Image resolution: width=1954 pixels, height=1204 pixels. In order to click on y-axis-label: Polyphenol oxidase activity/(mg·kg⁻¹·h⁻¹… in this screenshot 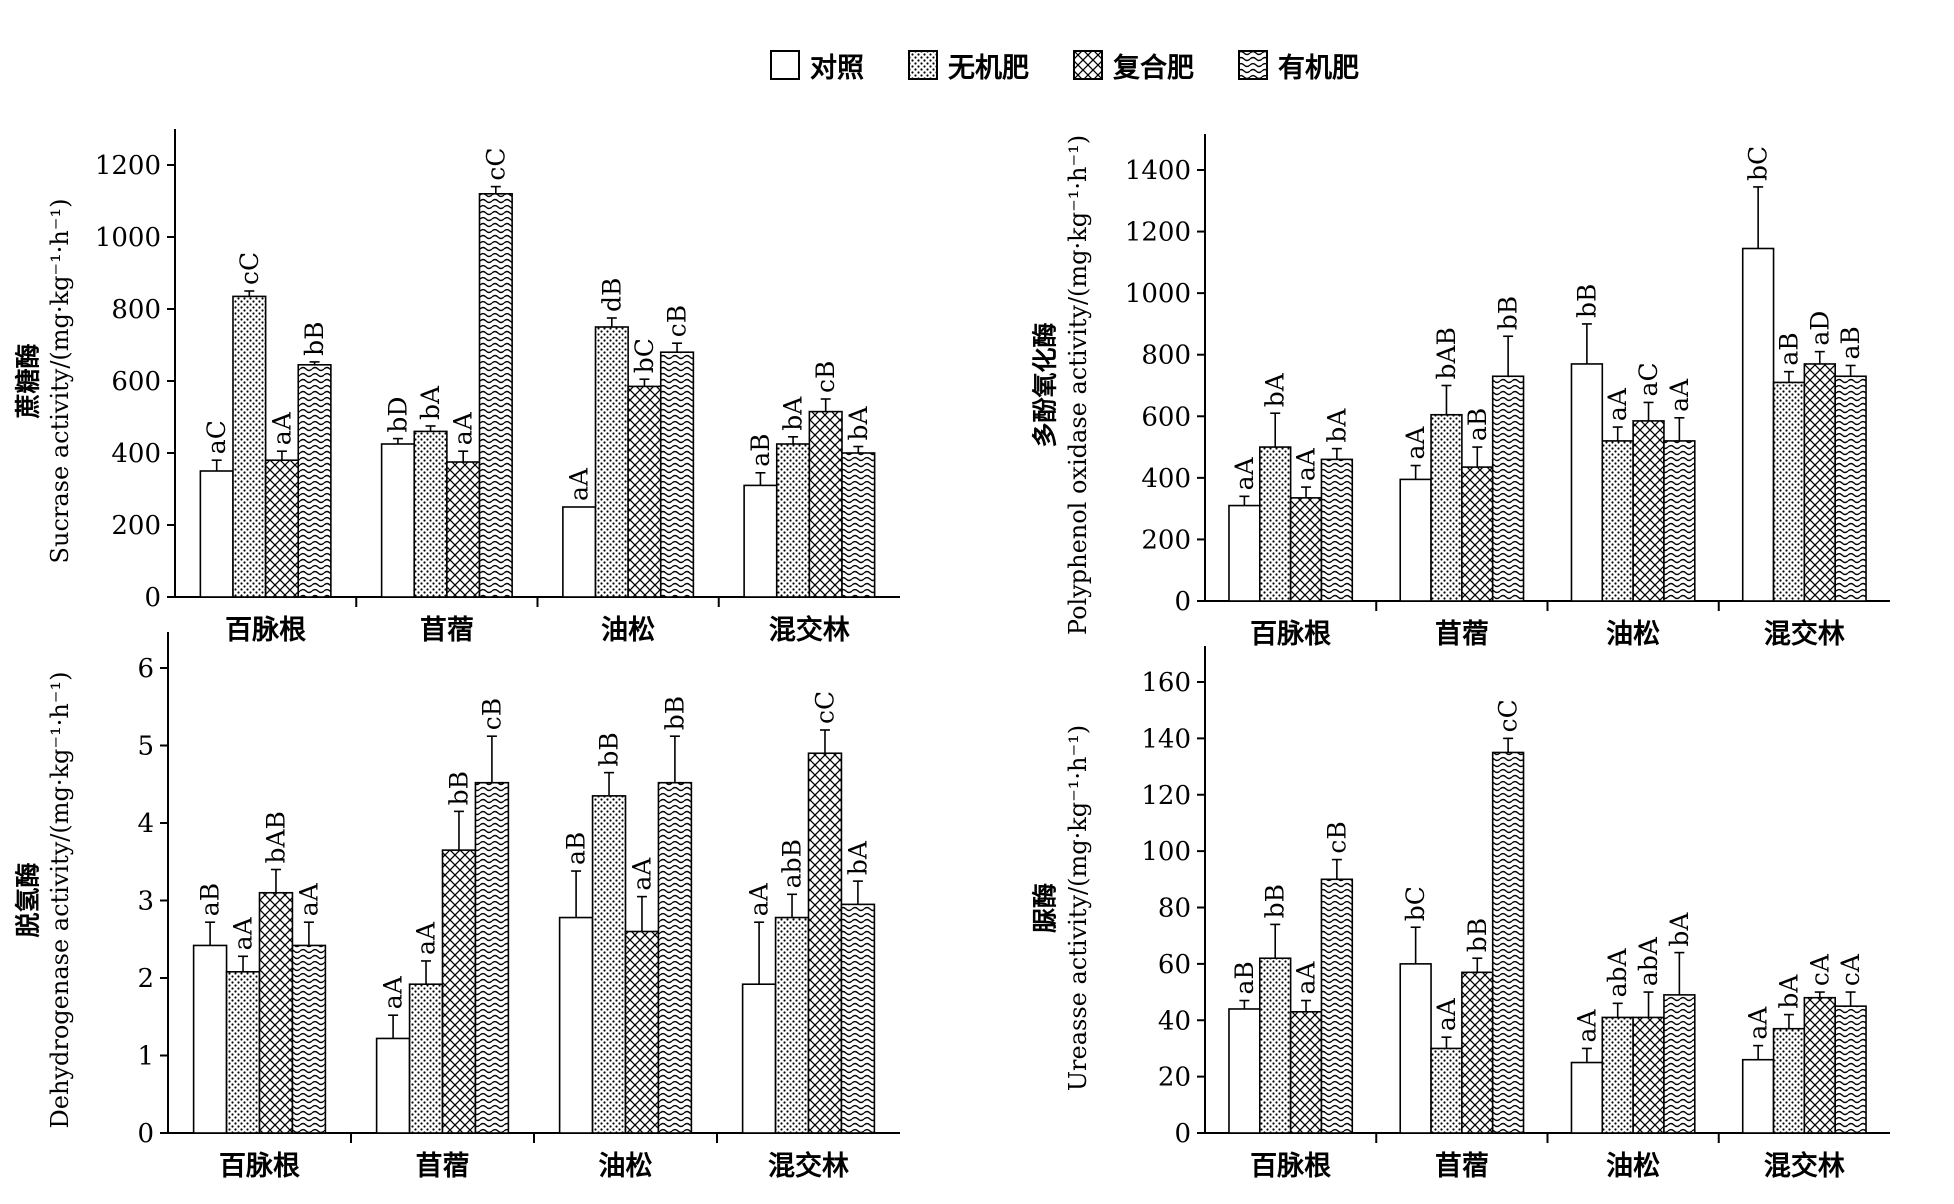, I will do `click(1078, 385)`.